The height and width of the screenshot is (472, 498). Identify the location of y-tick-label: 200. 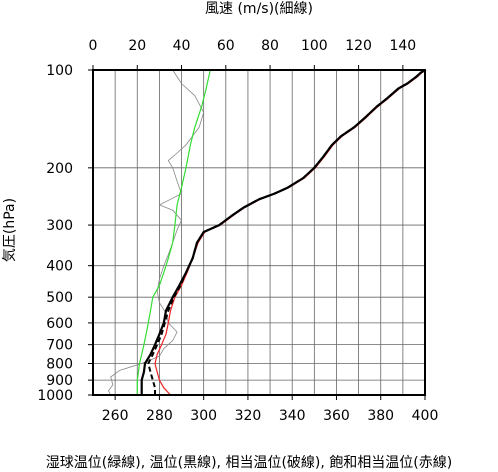
(59, 169).